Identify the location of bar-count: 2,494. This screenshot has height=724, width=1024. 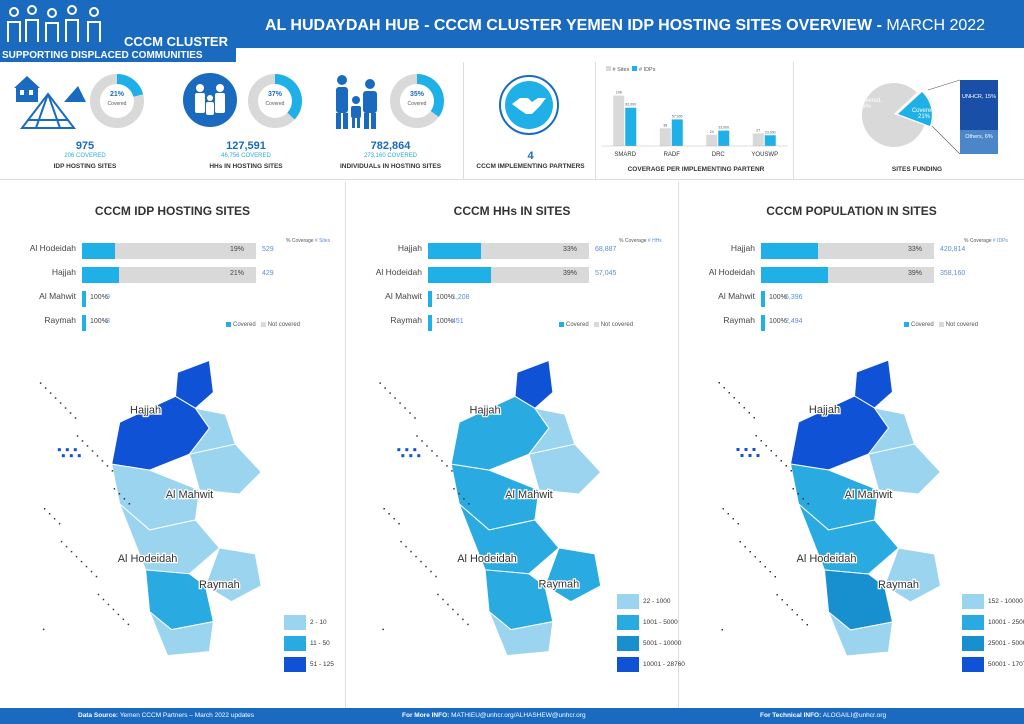
(794, 321).